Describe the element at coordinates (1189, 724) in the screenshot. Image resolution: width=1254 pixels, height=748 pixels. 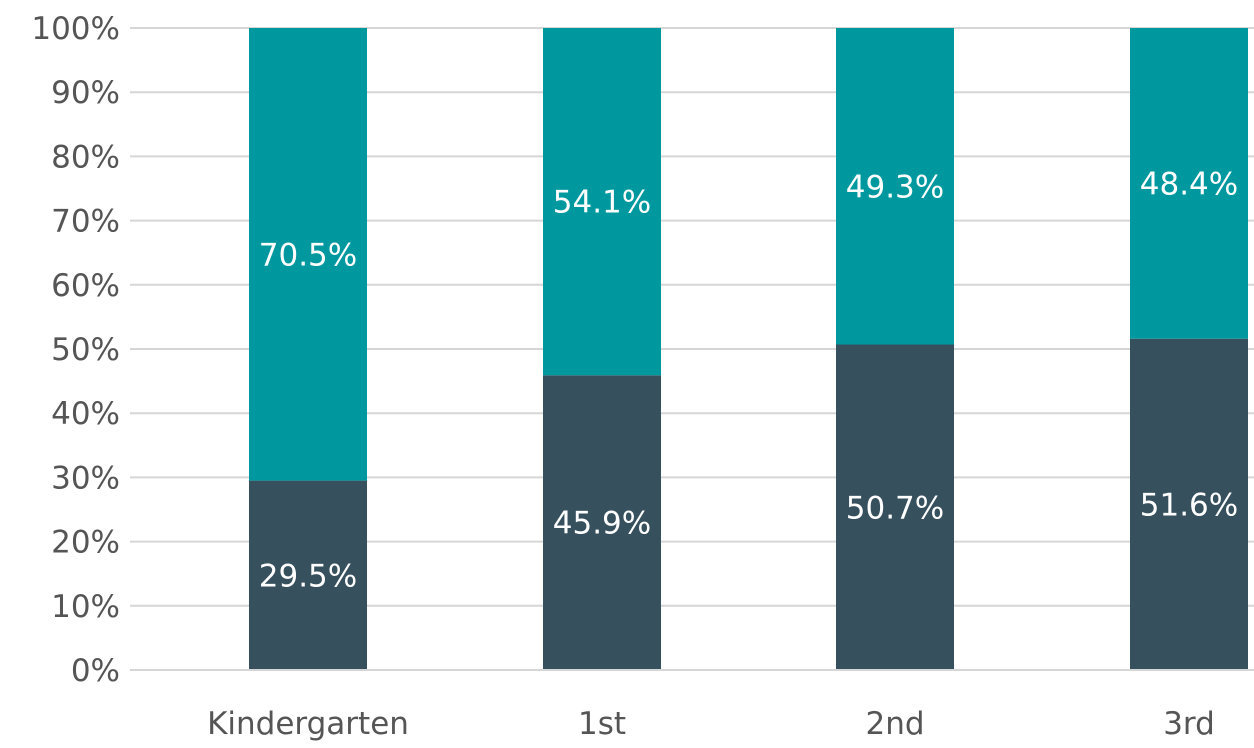
I see `x-category-label: 3rd` at that location.